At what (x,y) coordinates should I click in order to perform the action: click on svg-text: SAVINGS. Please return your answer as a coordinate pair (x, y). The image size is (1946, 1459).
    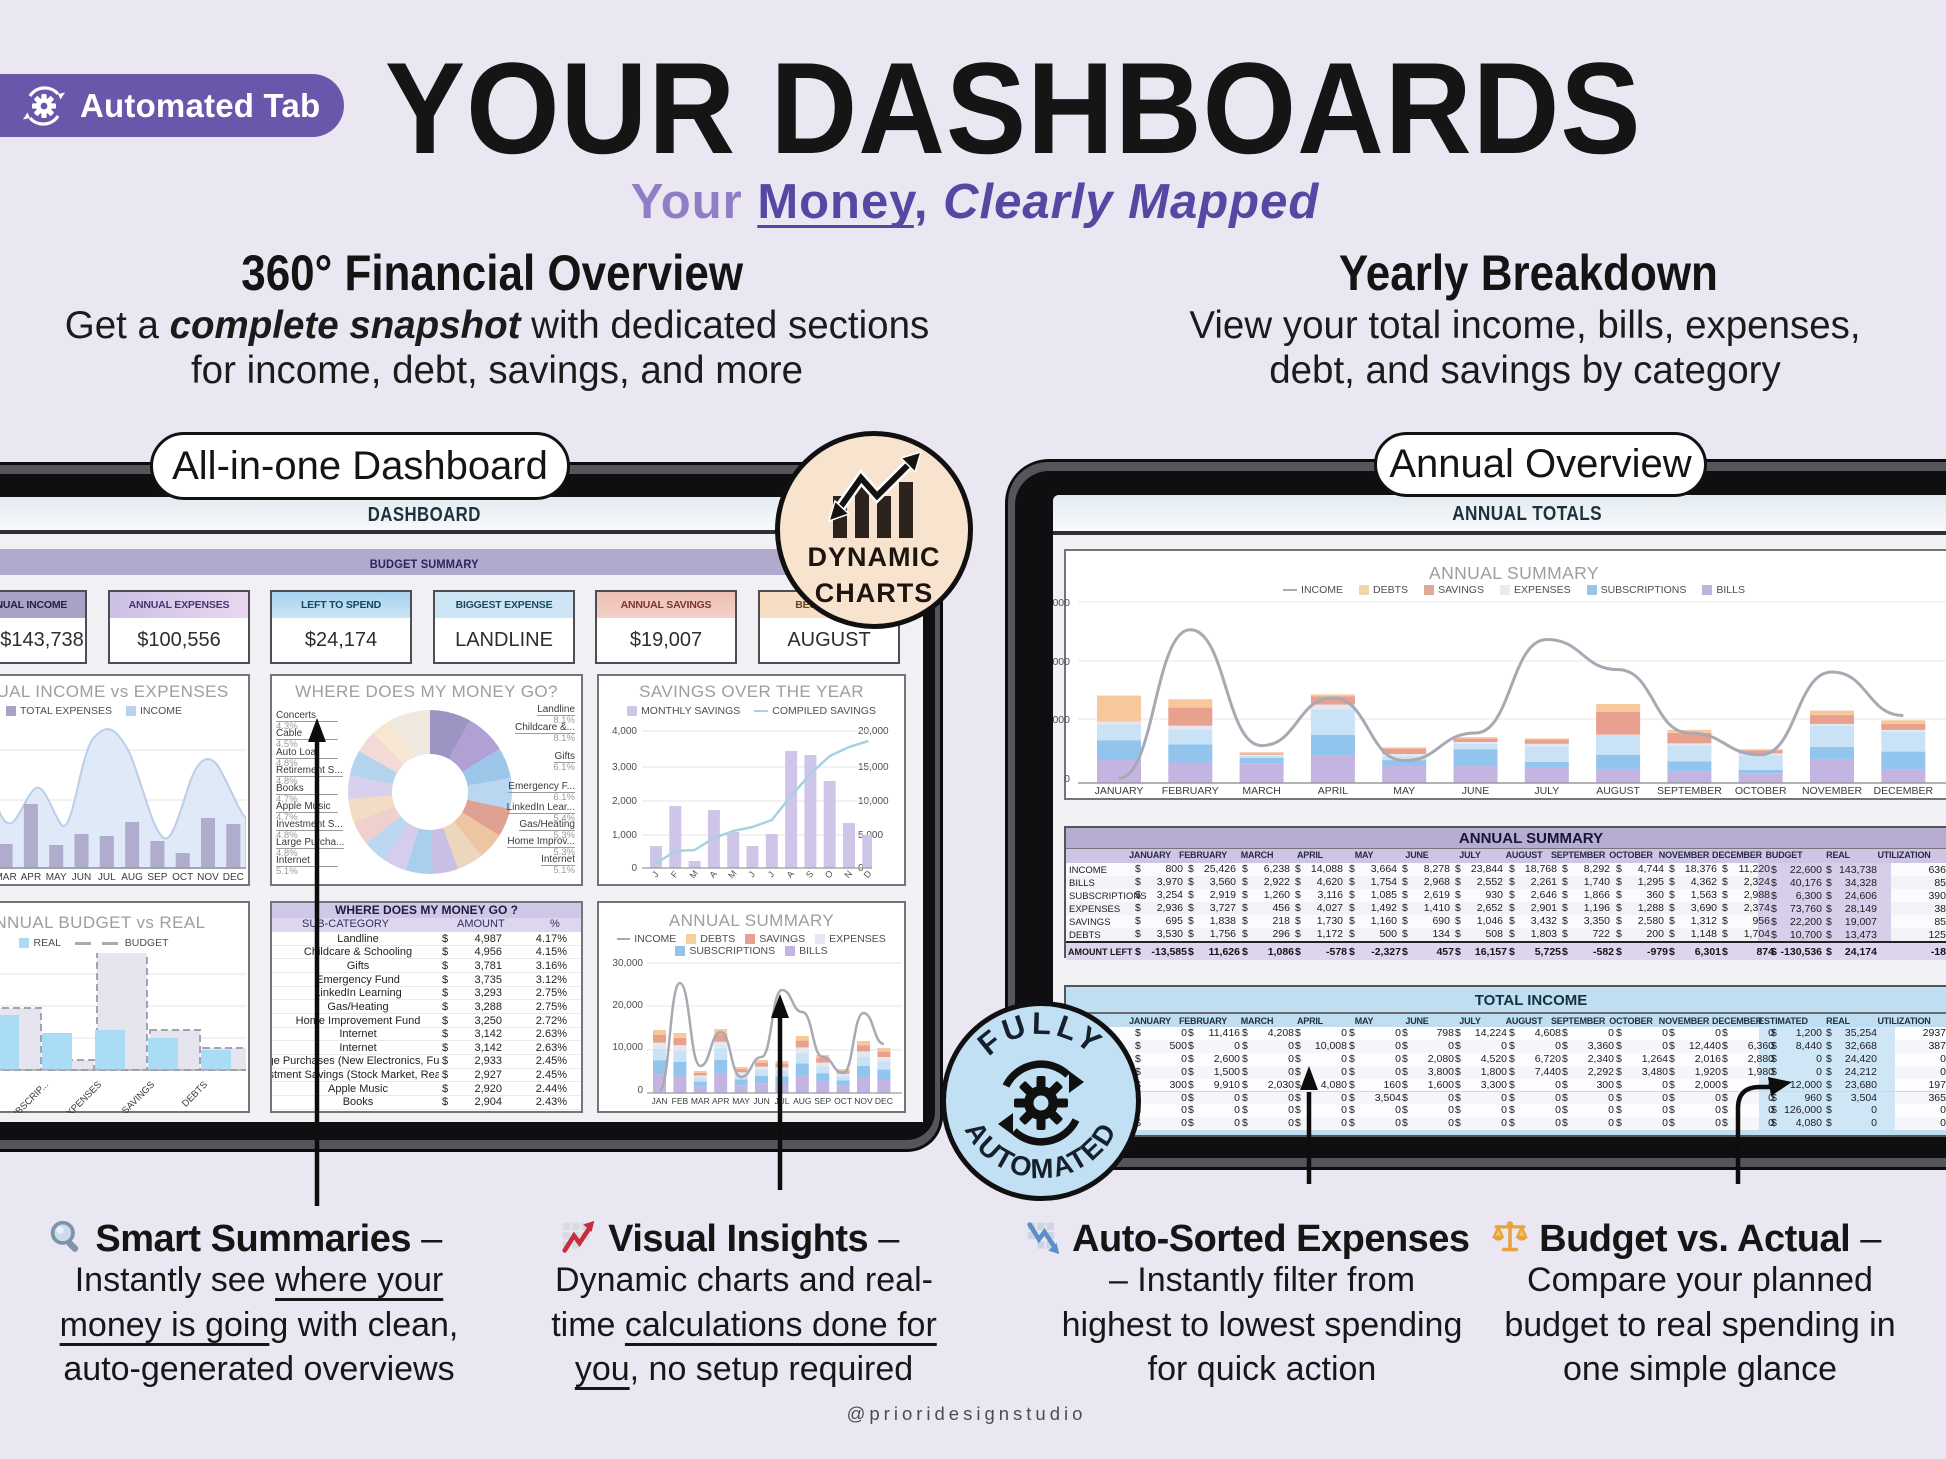
    Looking at the image, I should click on (138, 1096).